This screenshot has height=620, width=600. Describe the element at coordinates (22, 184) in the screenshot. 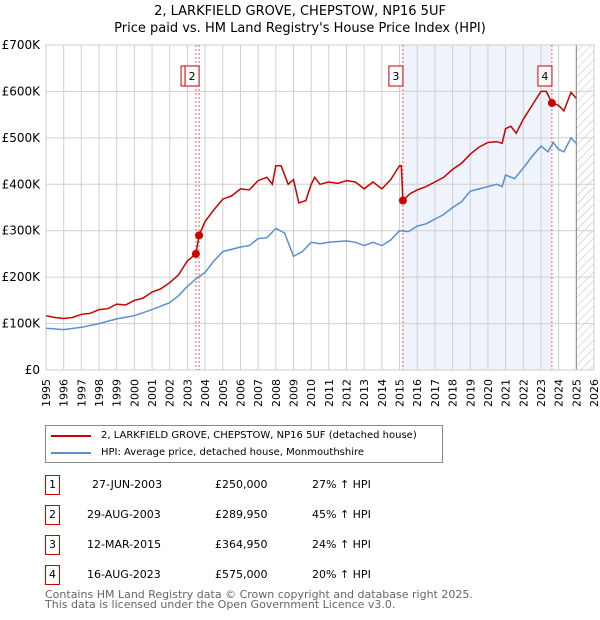

I see `y-tick-label: £400K` at that location.